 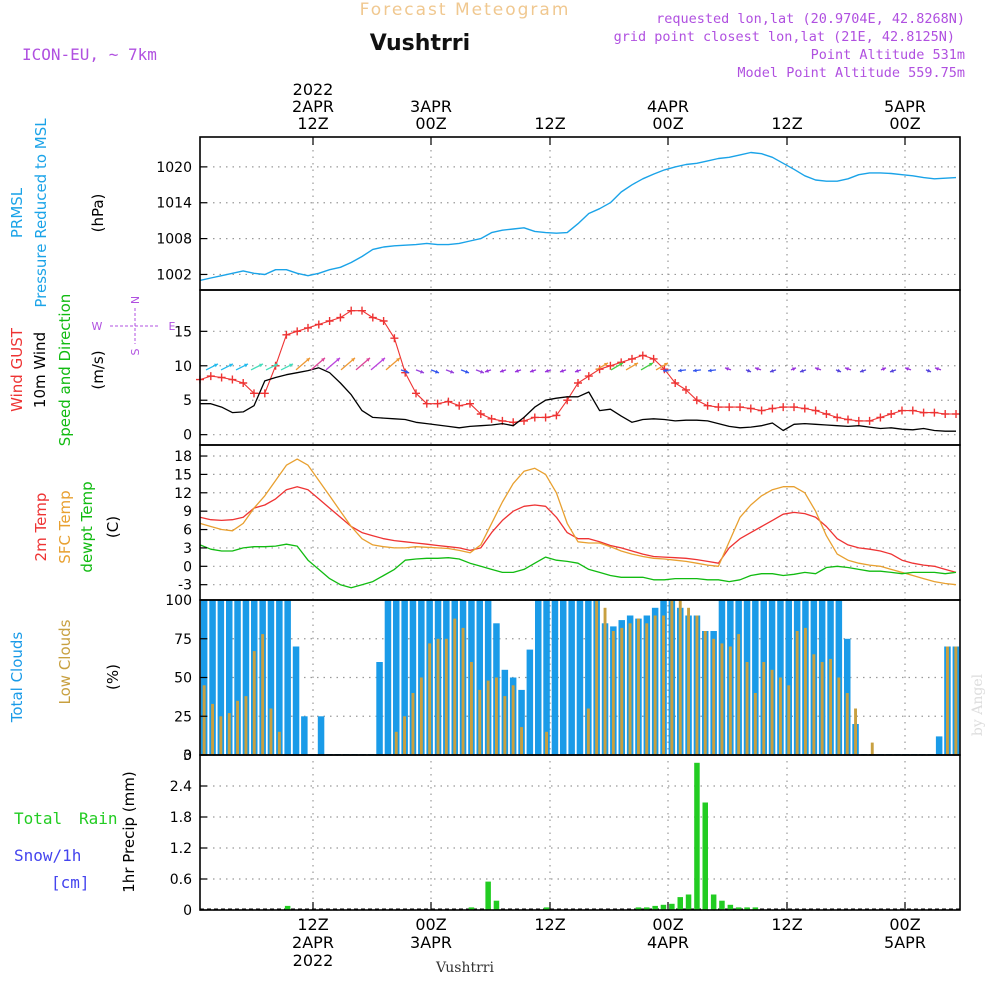 I want to click on compass-n: N, so click(x=135, y=300).